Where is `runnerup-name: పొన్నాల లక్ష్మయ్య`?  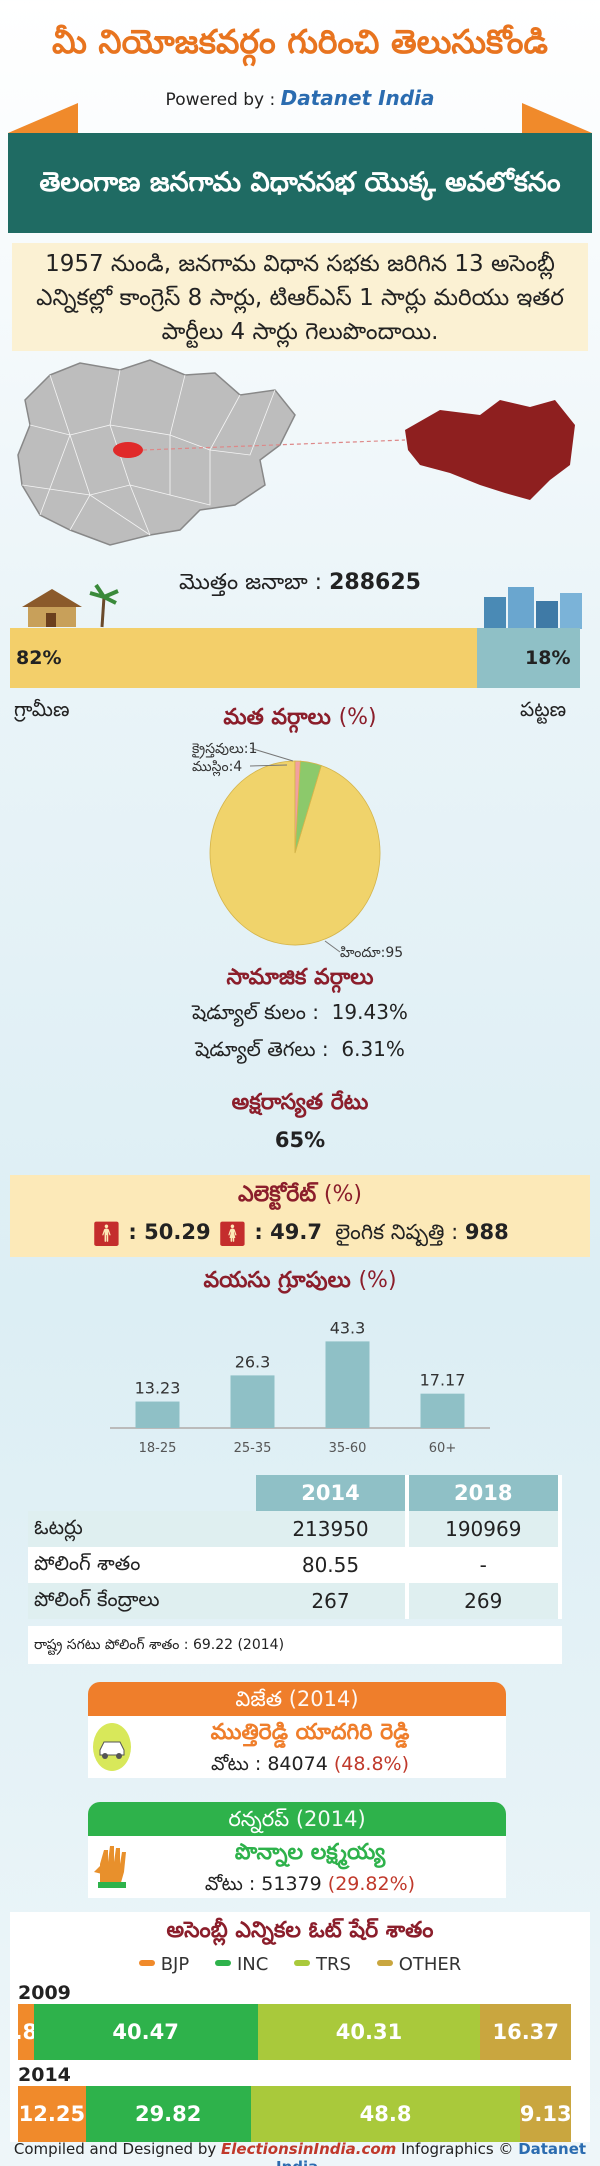 runnerup-name: పొన్నాల లక్ష్మయ్య is located at coordinates (310, 1852).